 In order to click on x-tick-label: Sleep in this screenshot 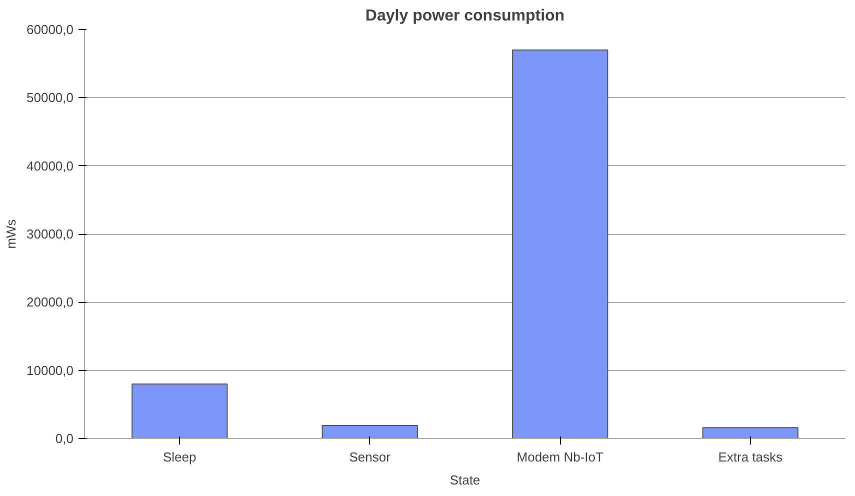, I will do `click(179, 457)`.